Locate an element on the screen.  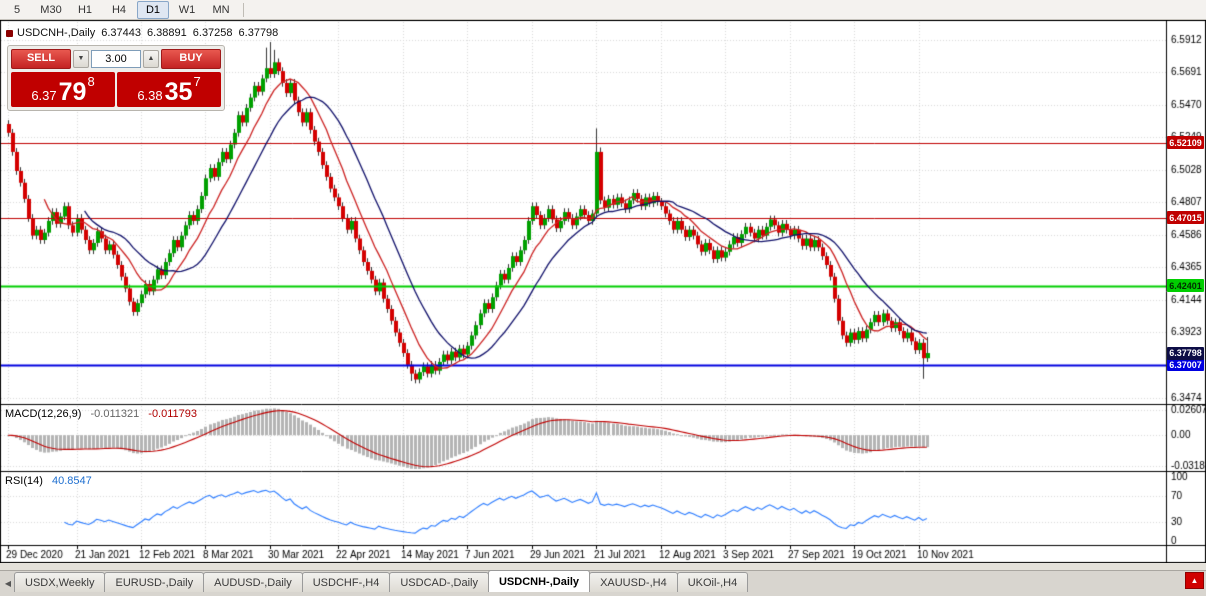
chart-symbol-period: USDCNH-,Daily is located at coordinates (56, 33).